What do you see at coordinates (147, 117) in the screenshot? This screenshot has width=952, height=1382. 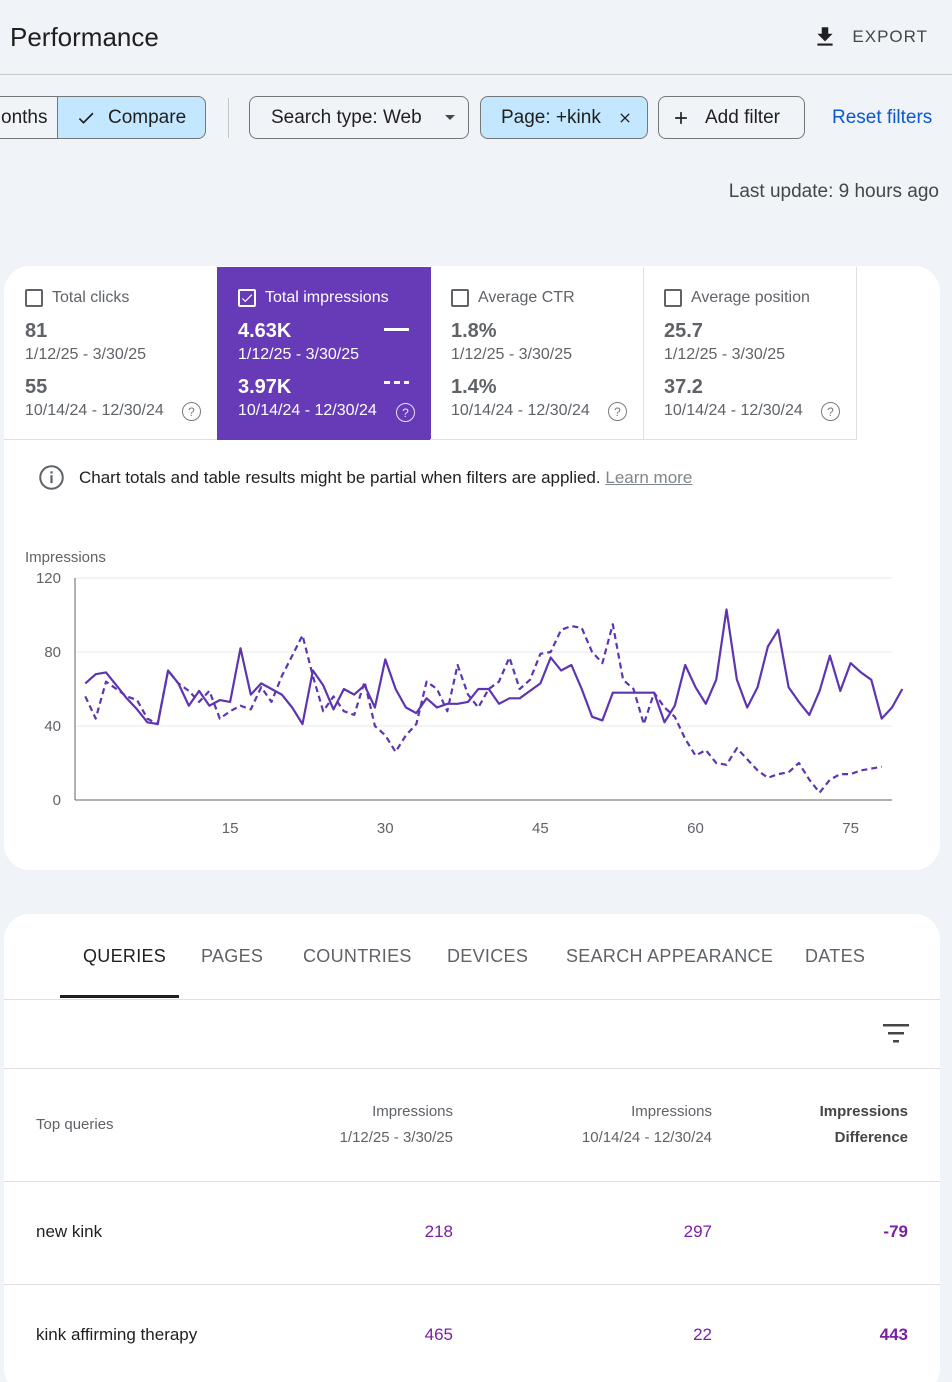 I see `compare-label: Compare` at bounding box center [147, 117].